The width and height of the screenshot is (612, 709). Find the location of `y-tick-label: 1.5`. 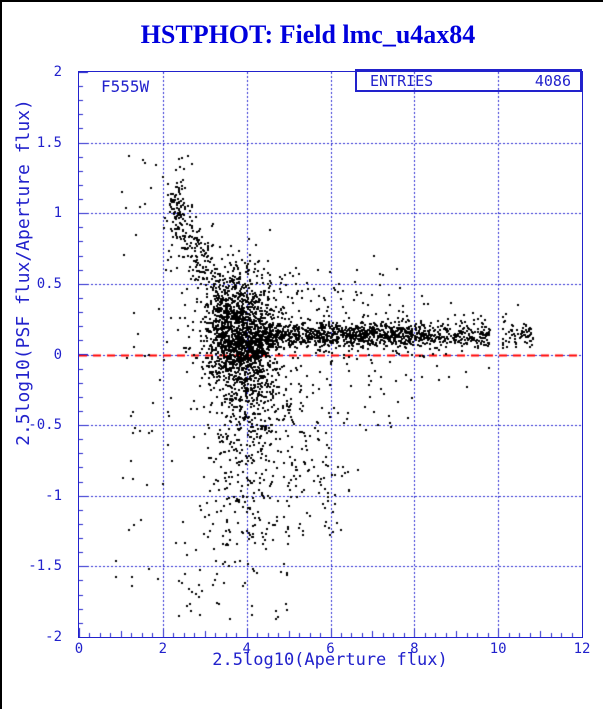

y-tick-label: 1.5 is located at coordinates (49, 142).